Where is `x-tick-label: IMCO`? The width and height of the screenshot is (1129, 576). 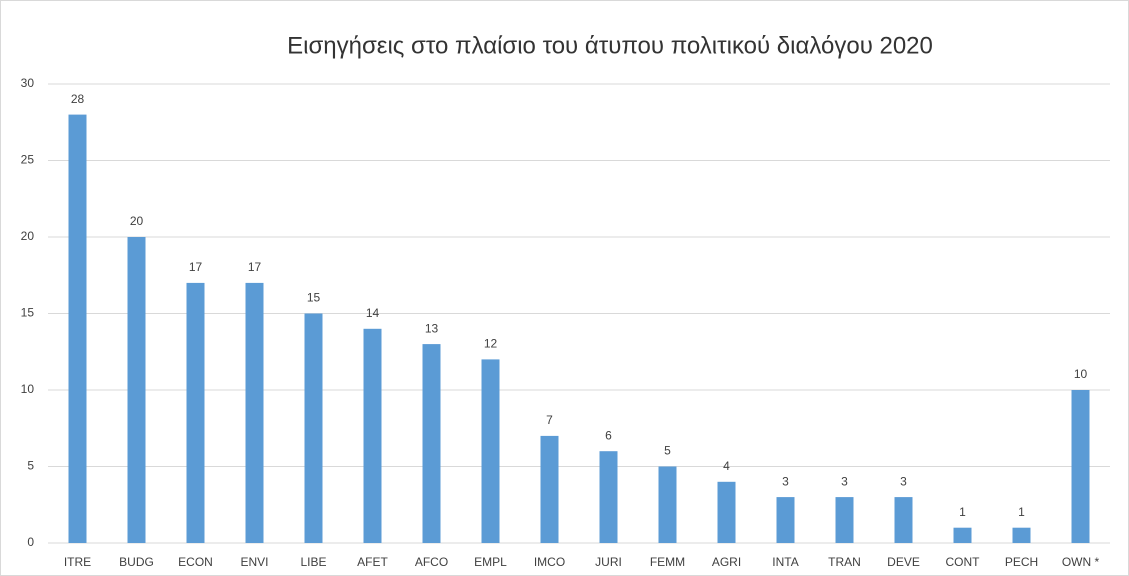 x-tick-label: IMCO is located at coordinates (549, 562).